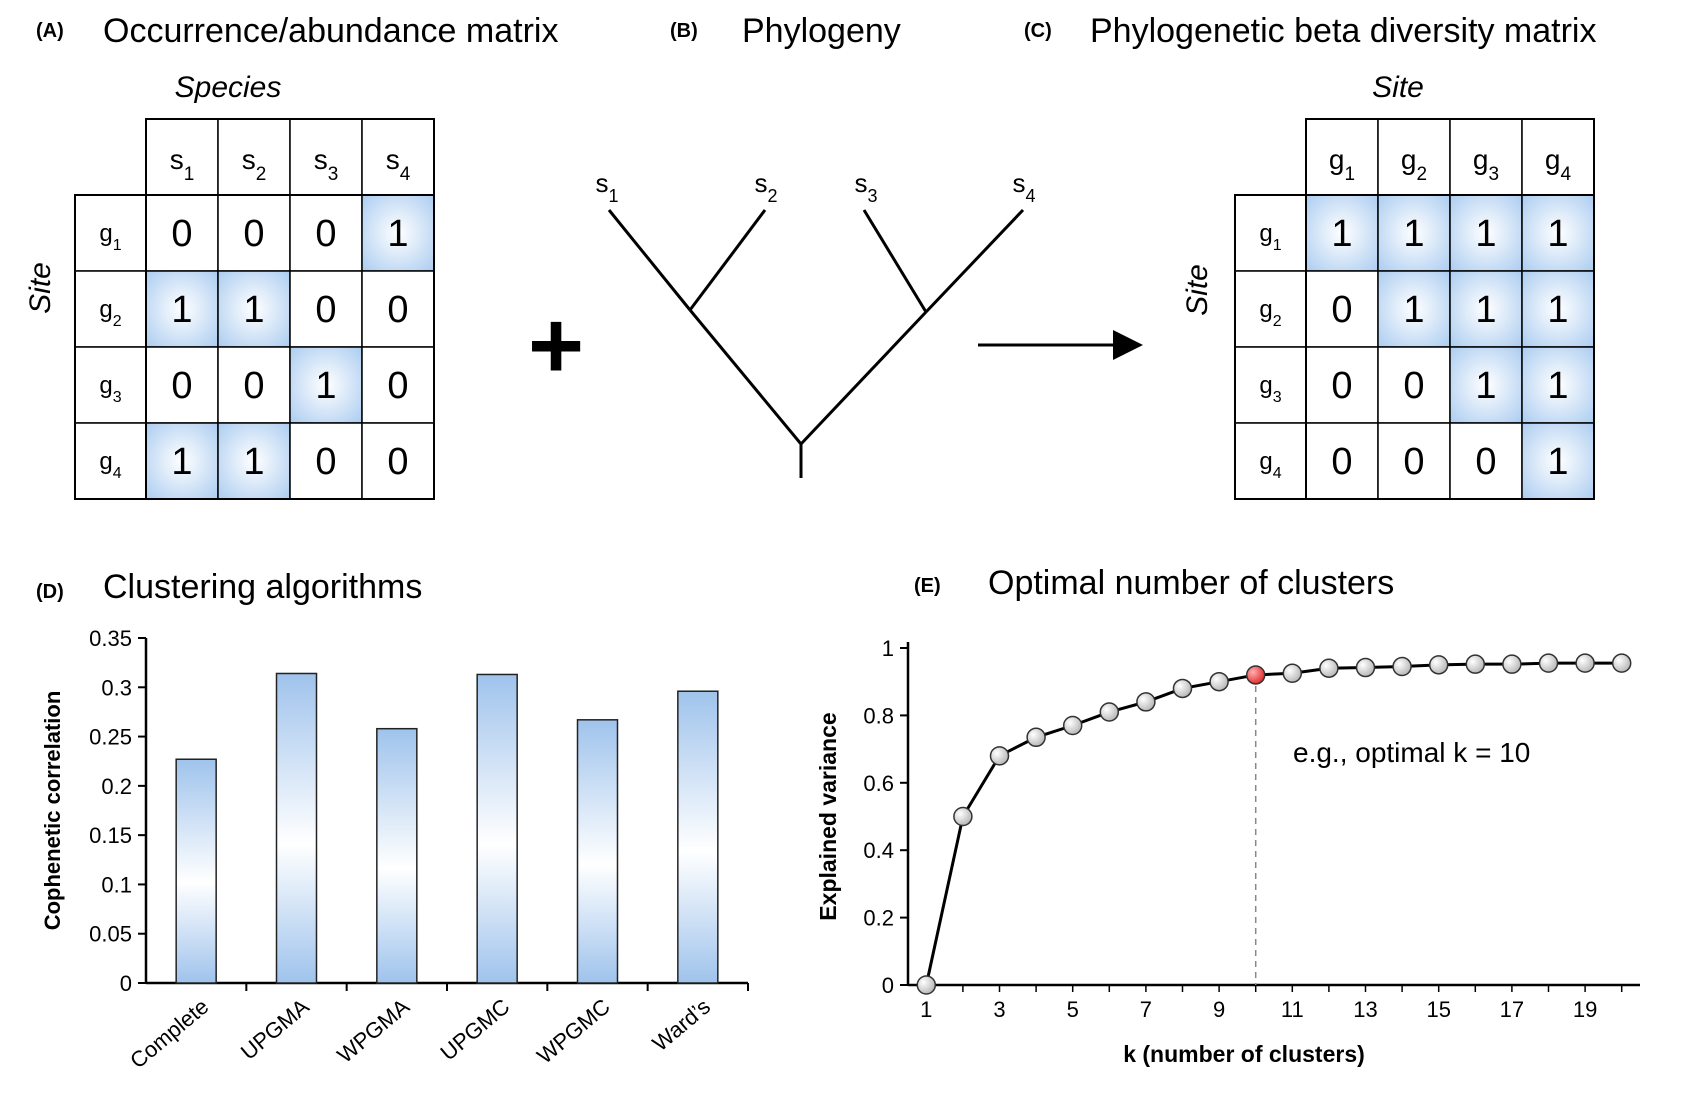  Describe the element at coordinates (760, 183) in the screenshot. I see `phylogeny-leaf-label-base: s` at that location.